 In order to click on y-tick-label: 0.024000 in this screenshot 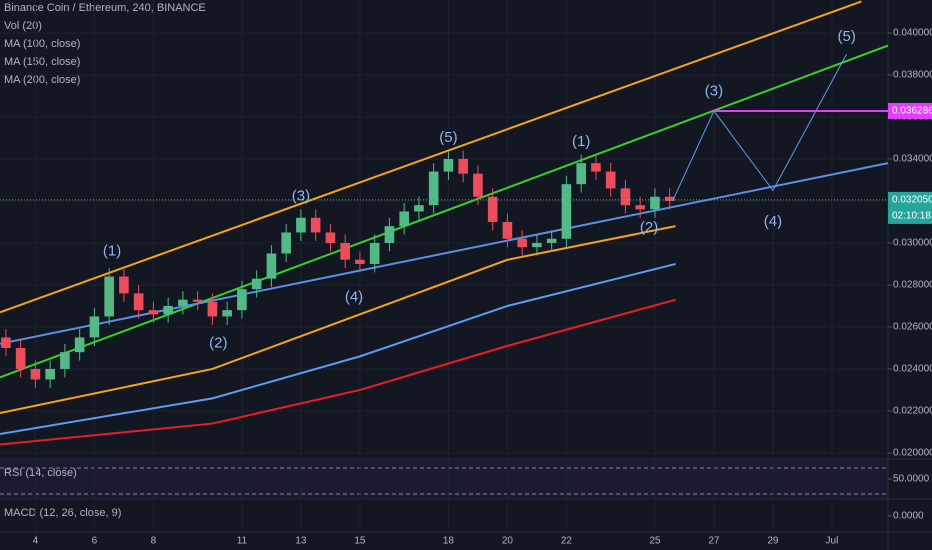, I will do `click(912, 369)`.